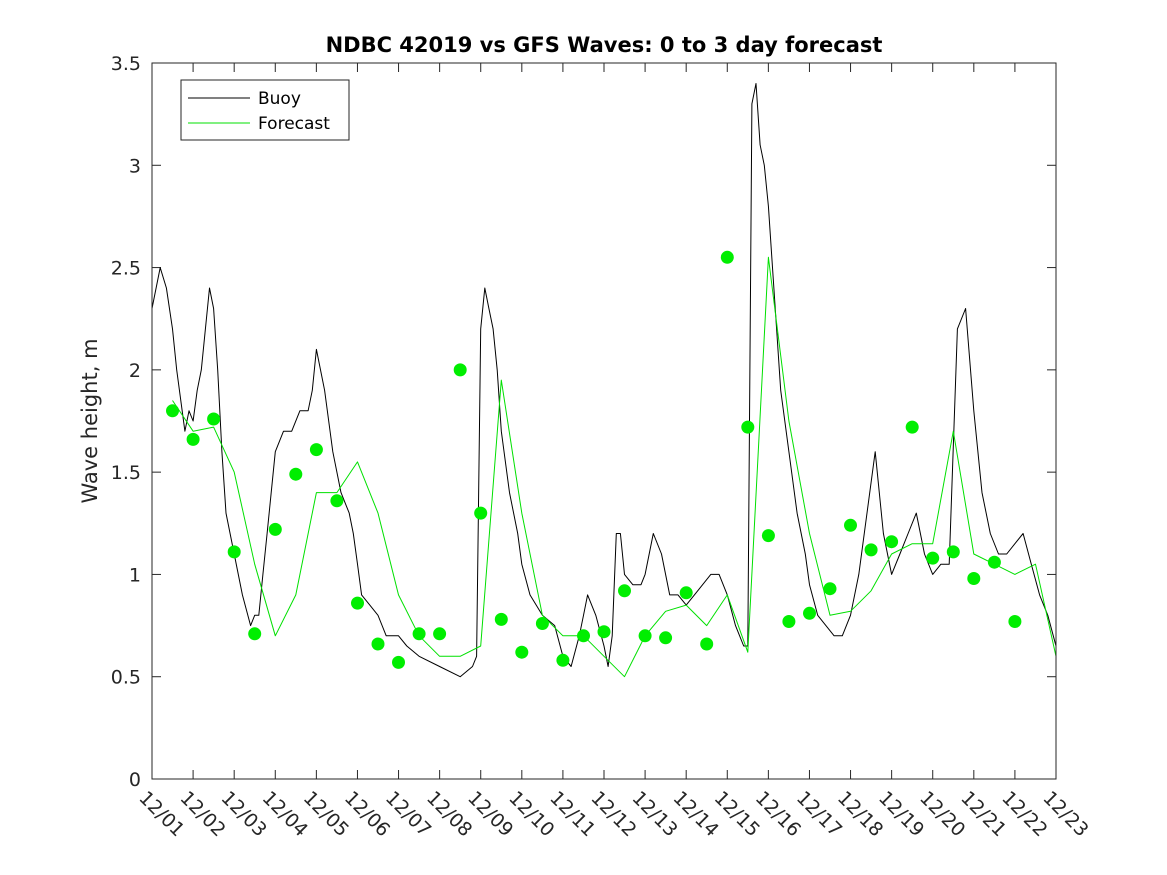 This screenshot has width=1167, height=875. Describe the element at coordinates (126, 473) in the screenshot. I see `y-tick-label: 1.5` at that location.